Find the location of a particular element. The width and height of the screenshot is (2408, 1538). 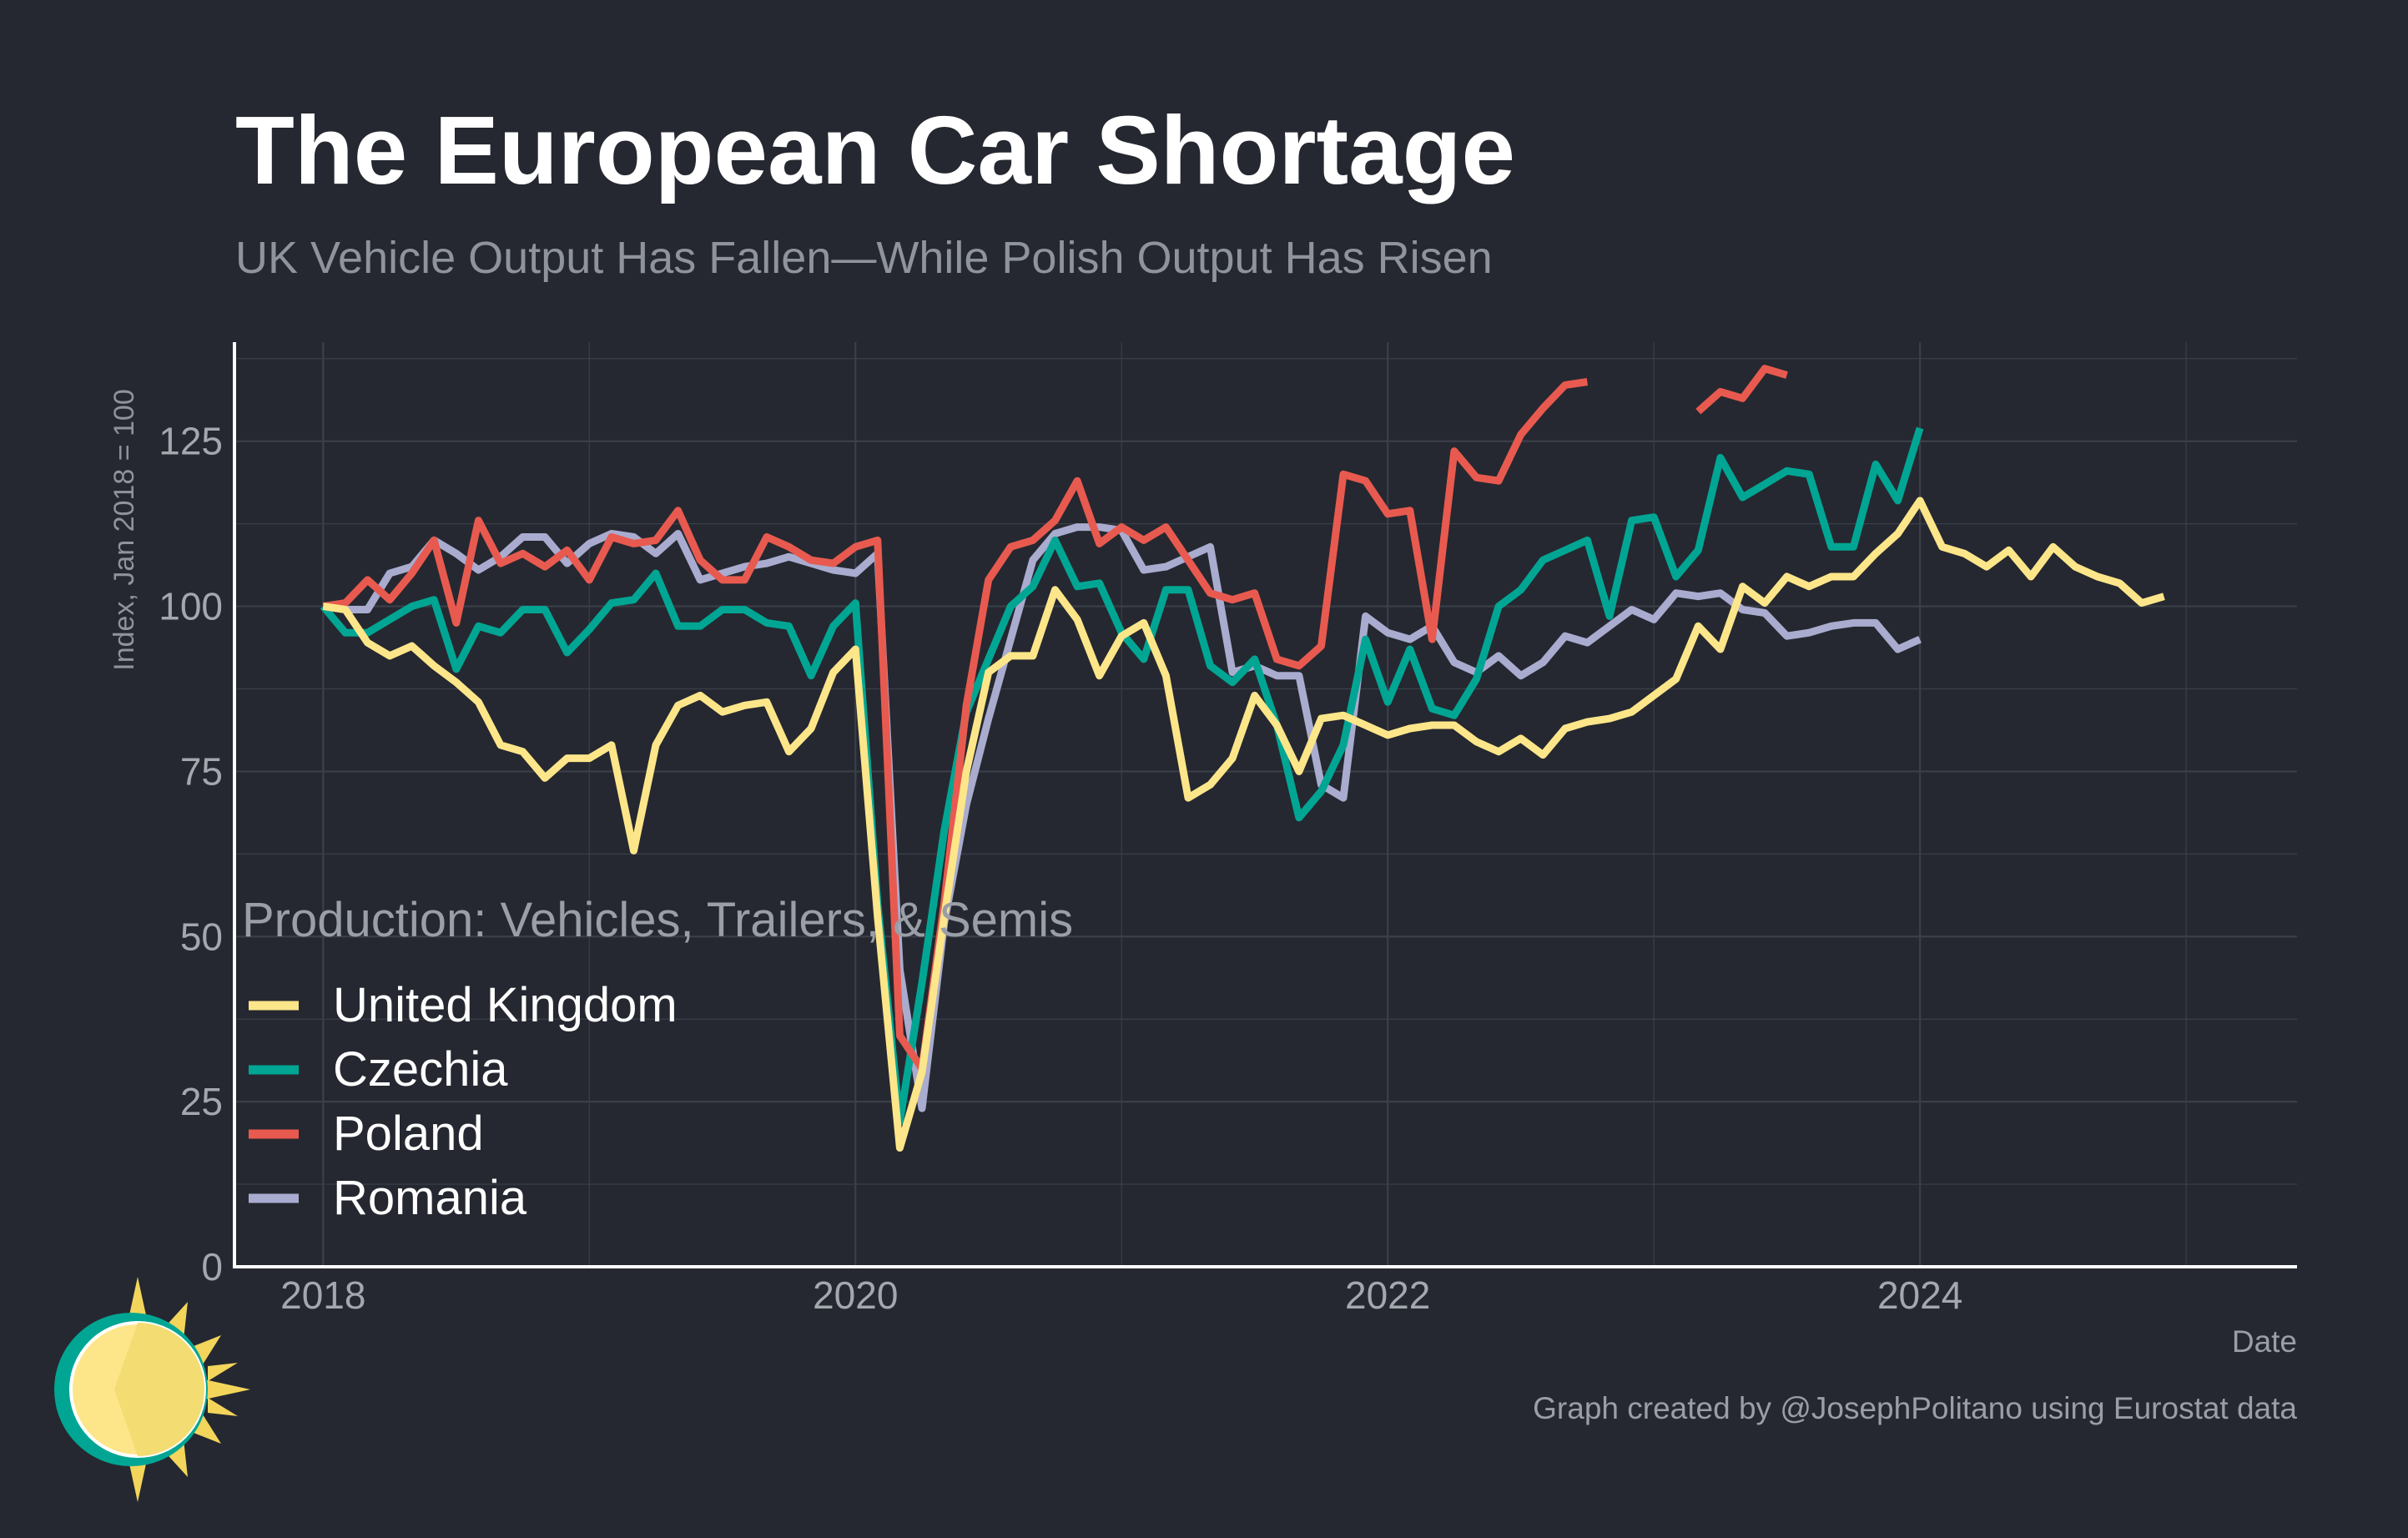

sun-logo-icon is located at coordinates (152, 1389).